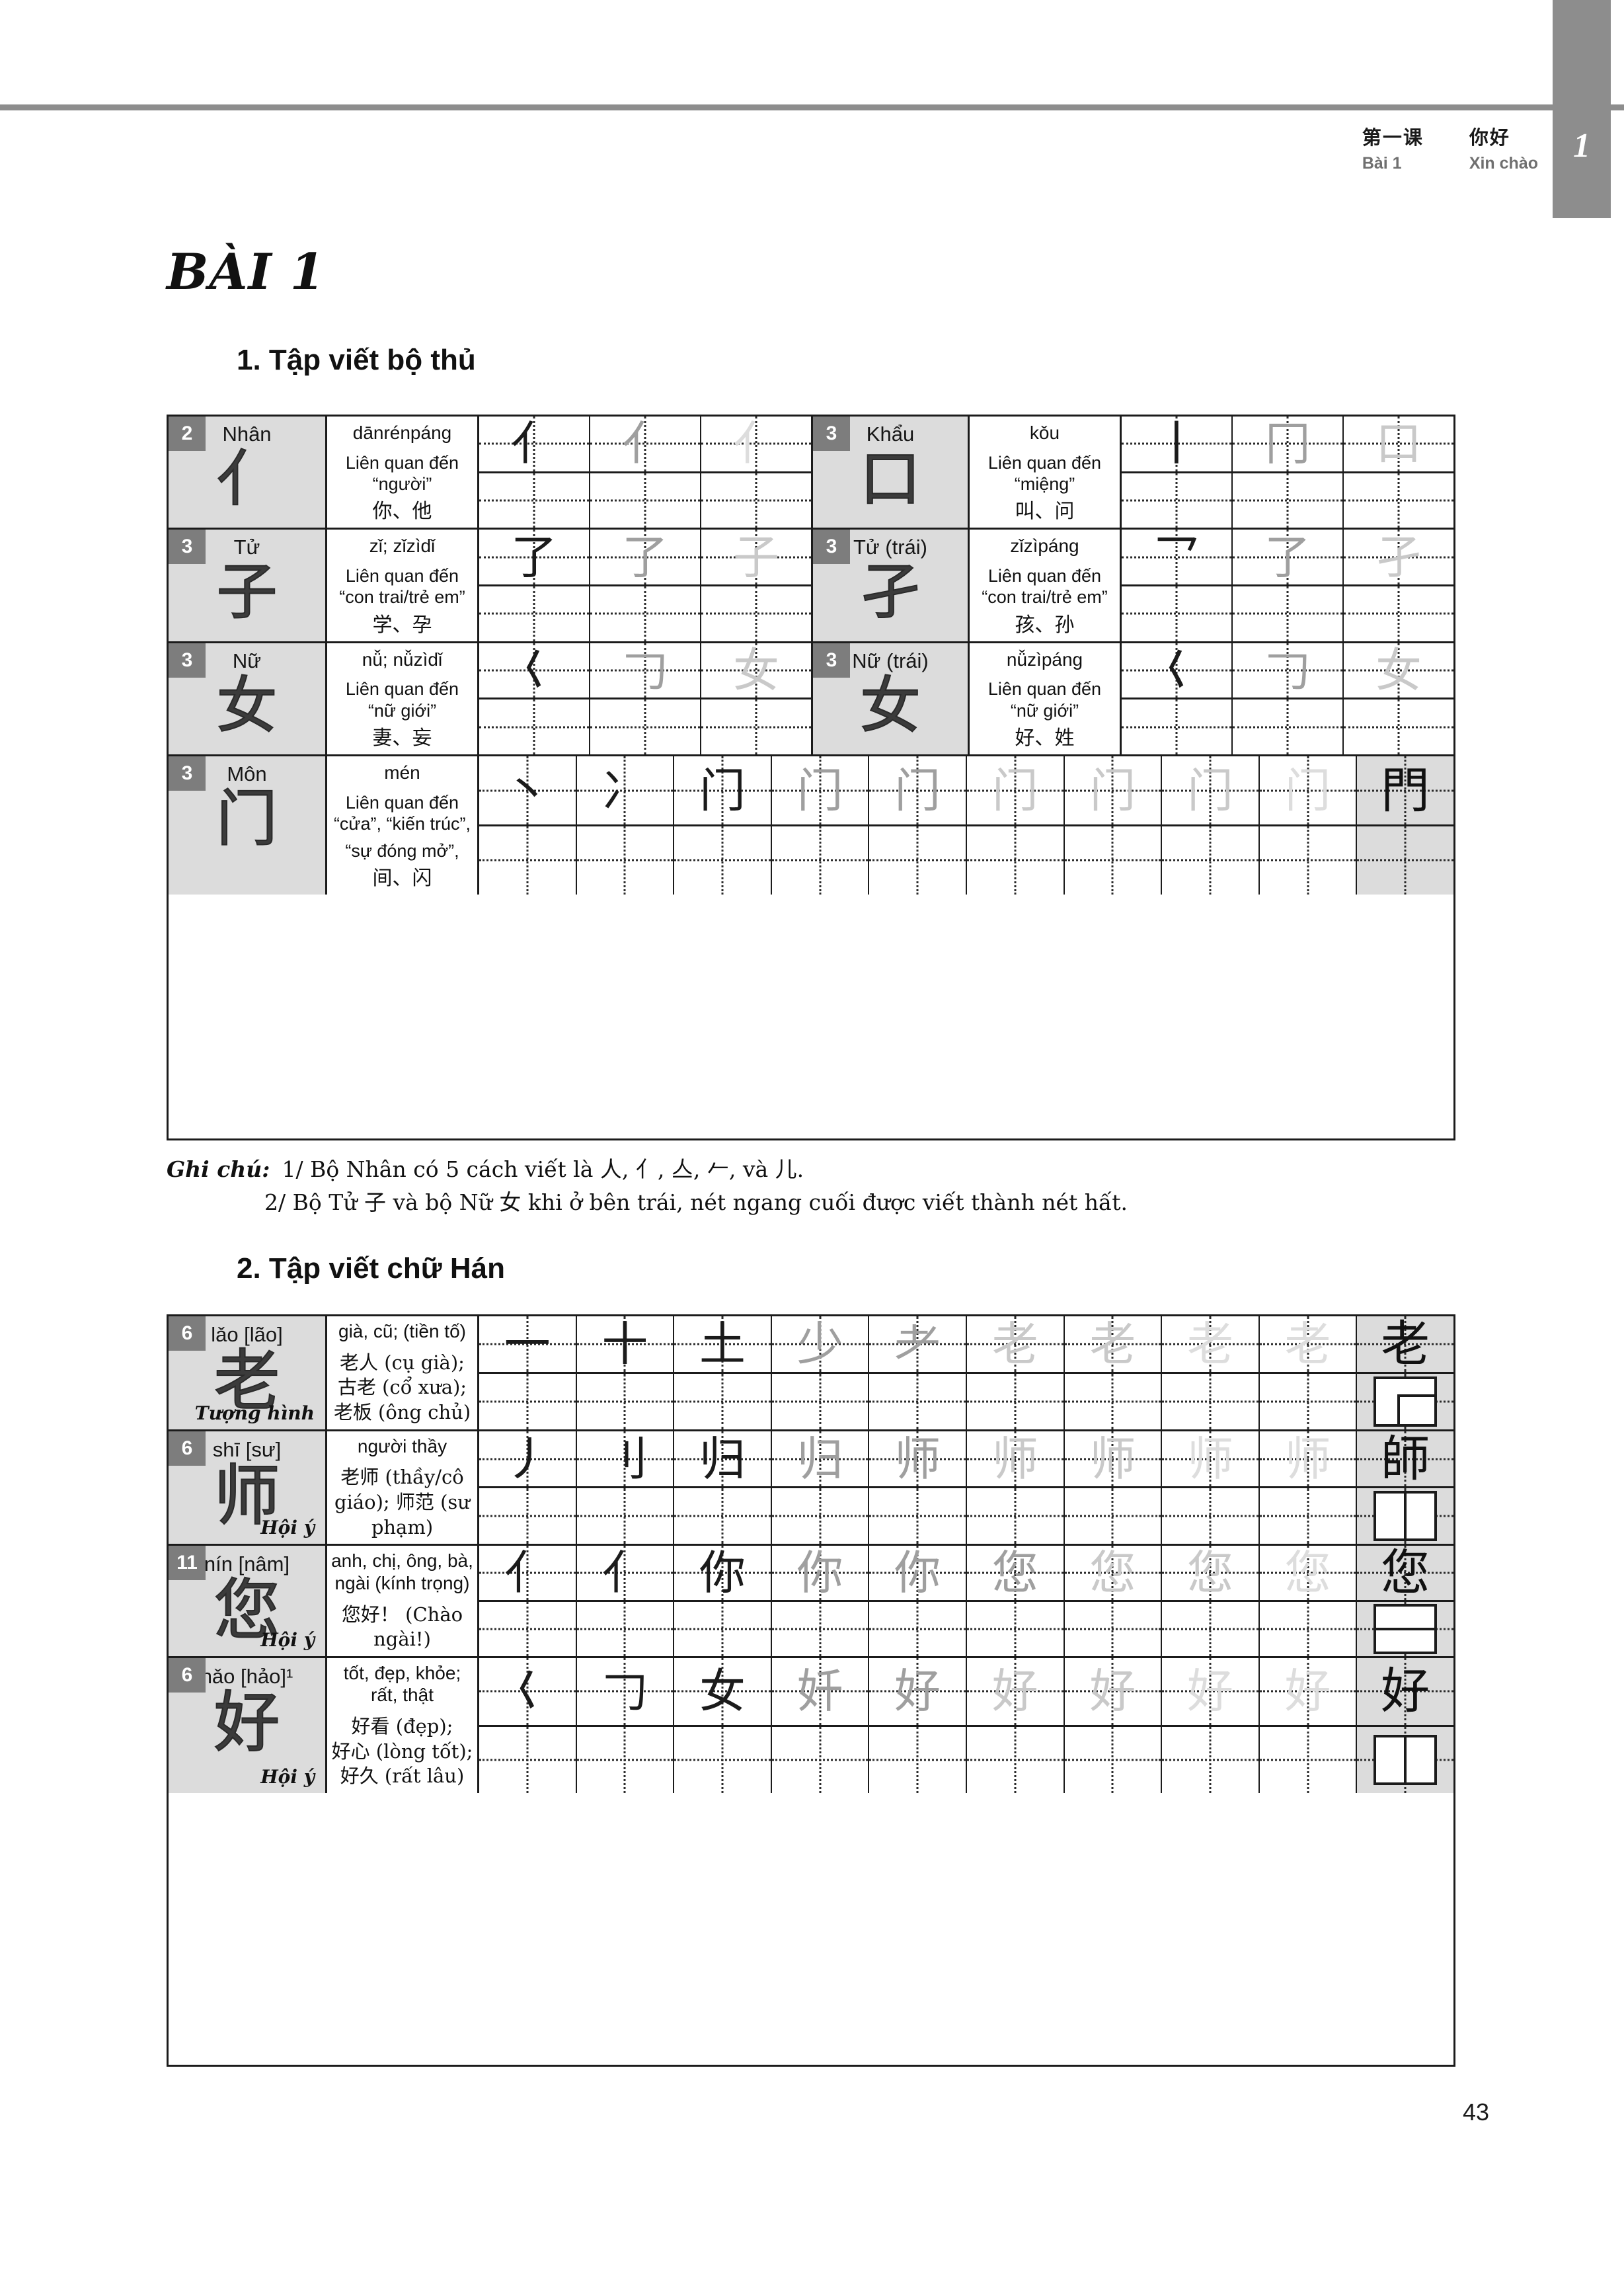 The height and width of the screenshot is (2273, 1624). Describe the element at coordinates (1405, 1372) in the screenshot. I see `practice-cell-final: 老` at that location.